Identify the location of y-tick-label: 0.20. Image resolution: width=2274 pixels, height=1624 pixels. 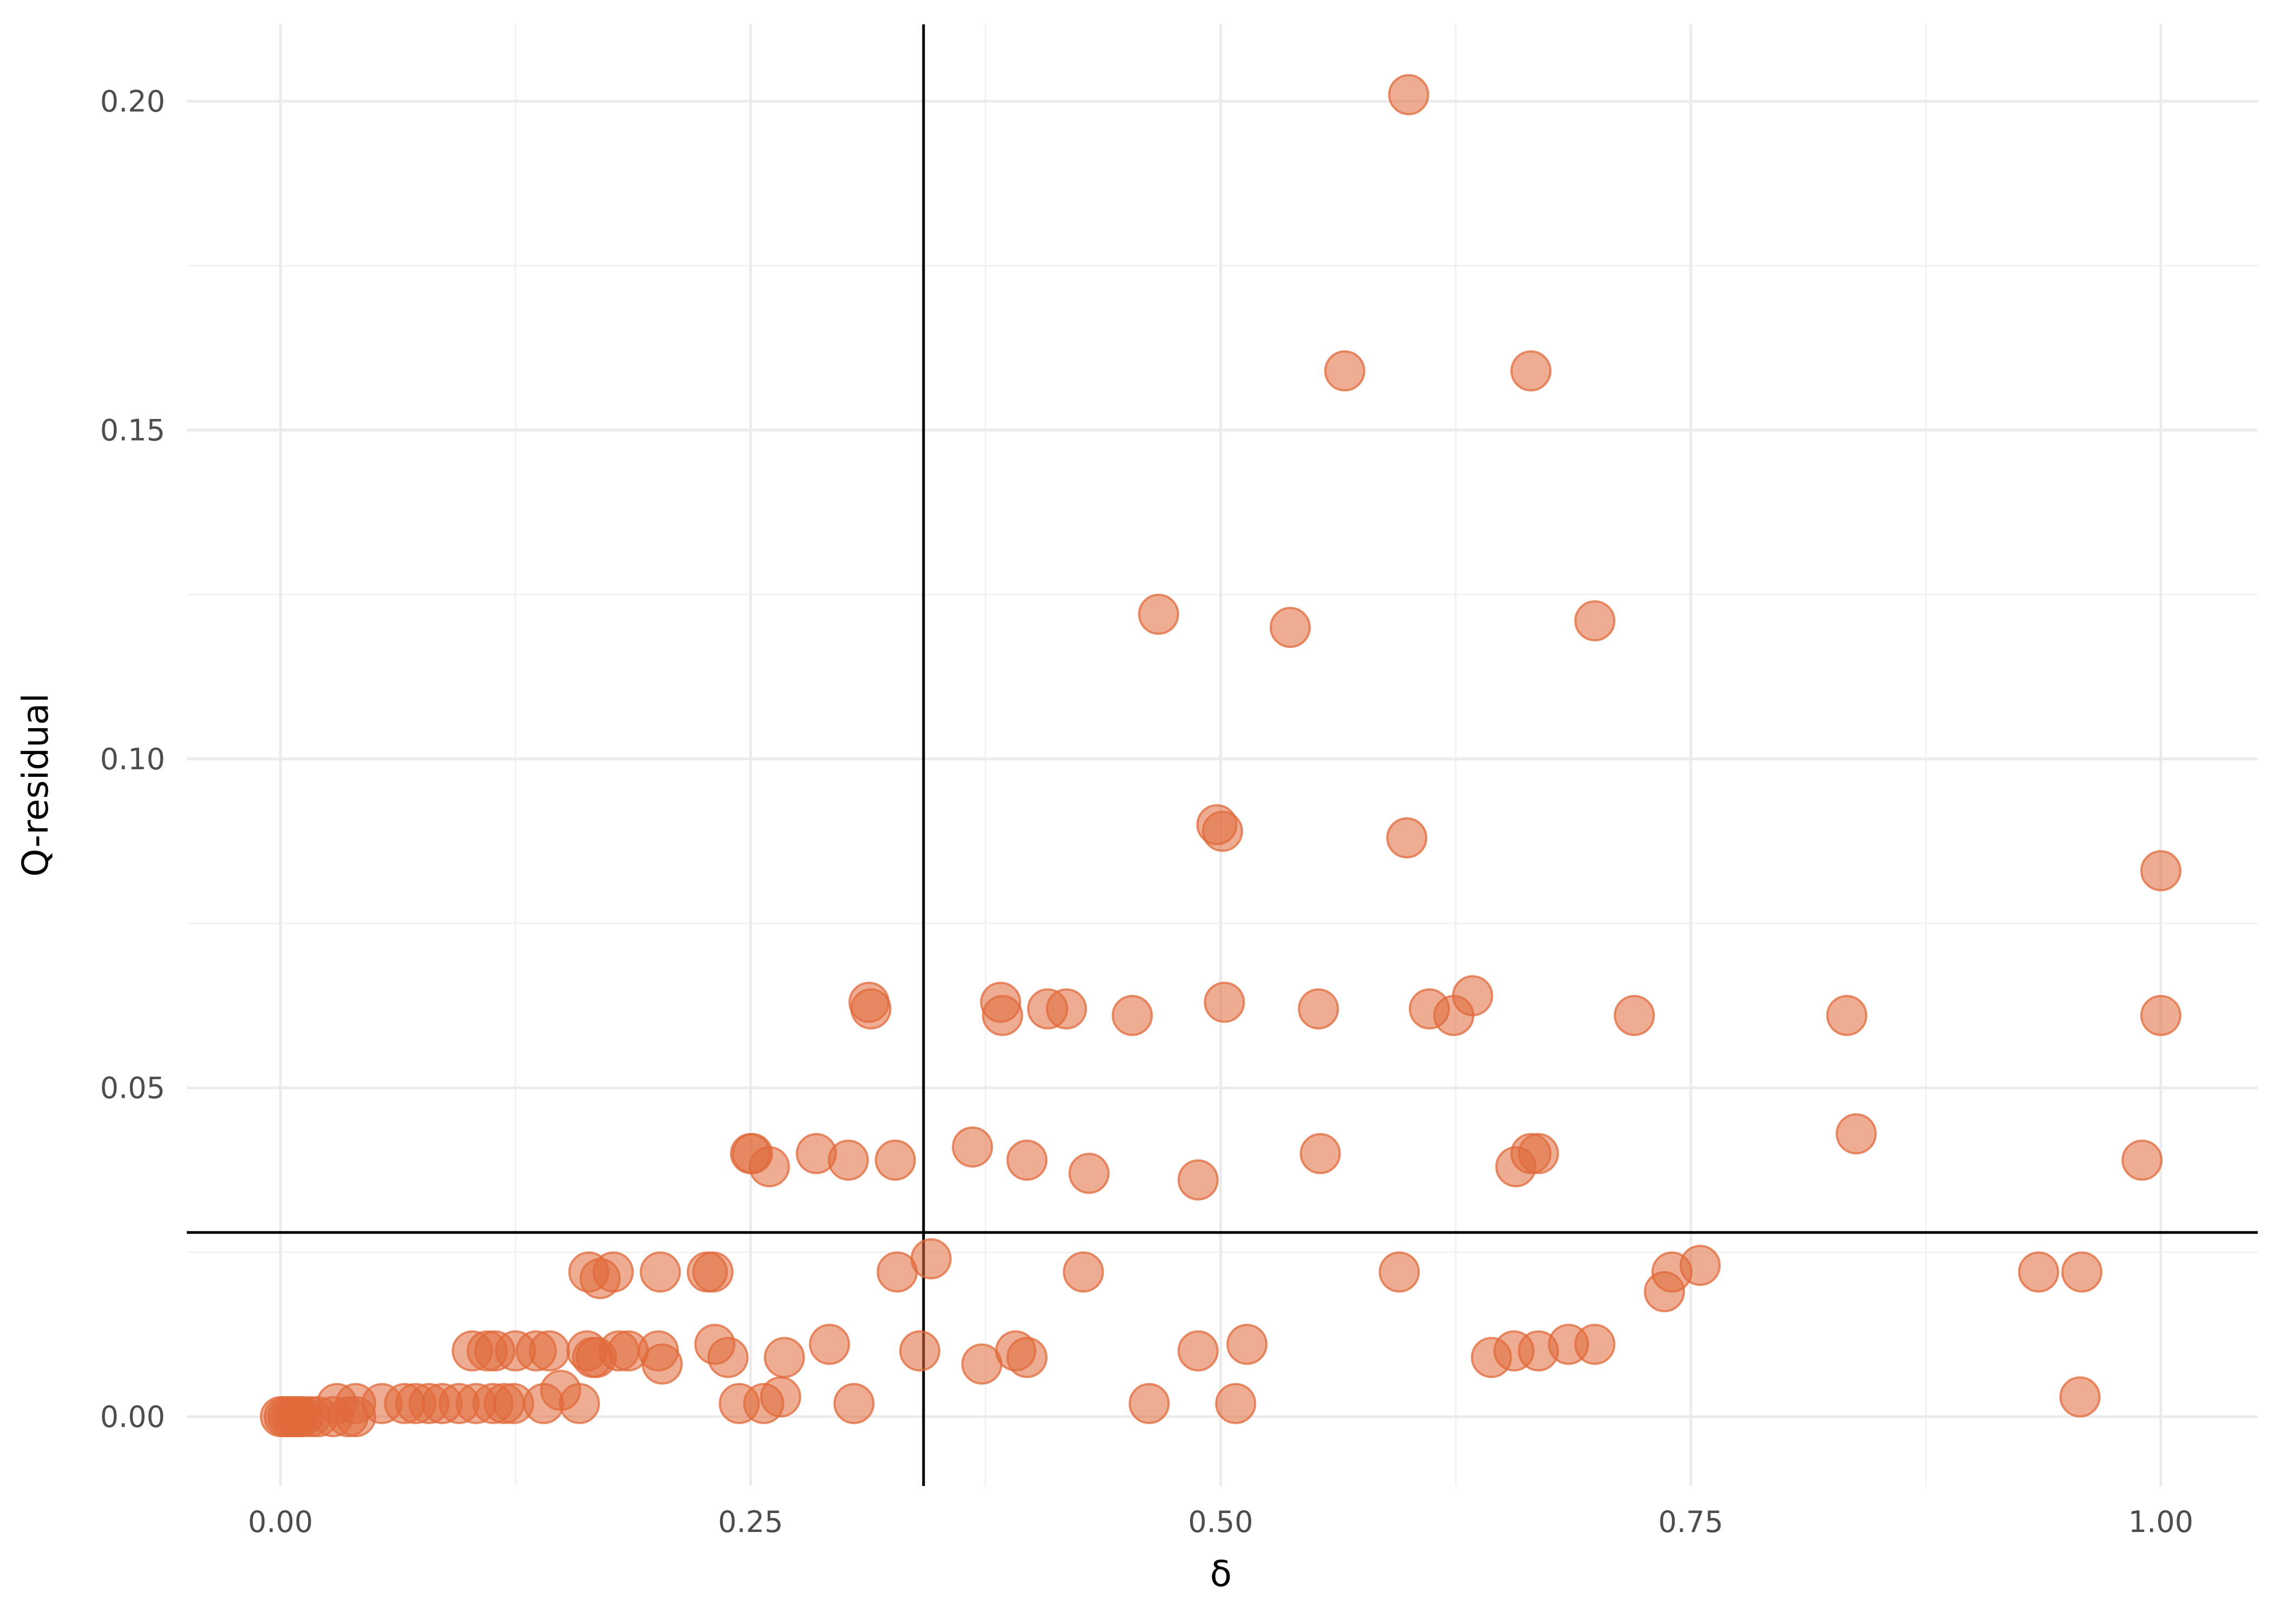
(132, 101).